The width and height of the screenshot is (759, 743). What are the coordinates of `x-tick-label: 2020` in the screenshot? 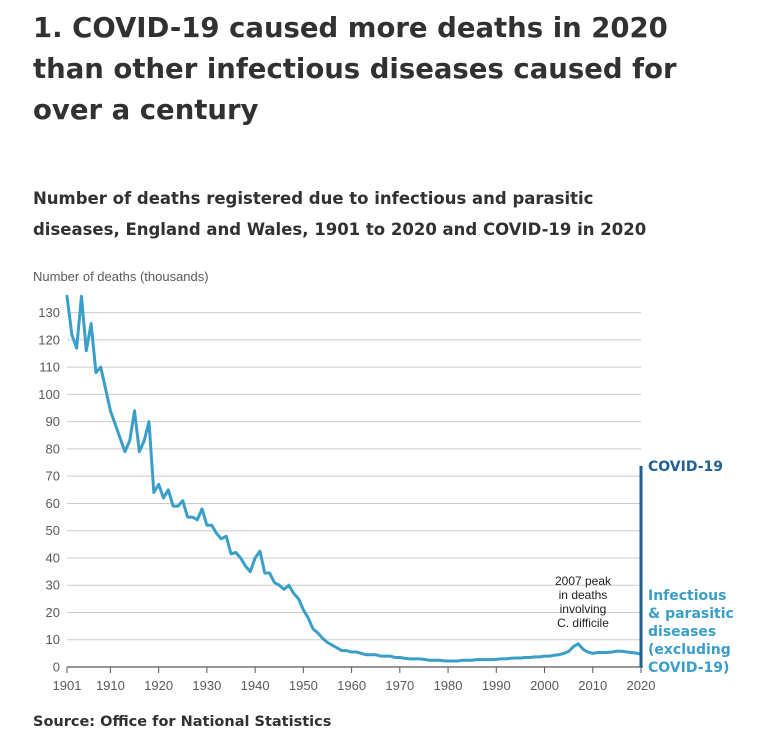 It's located at (641, 685).